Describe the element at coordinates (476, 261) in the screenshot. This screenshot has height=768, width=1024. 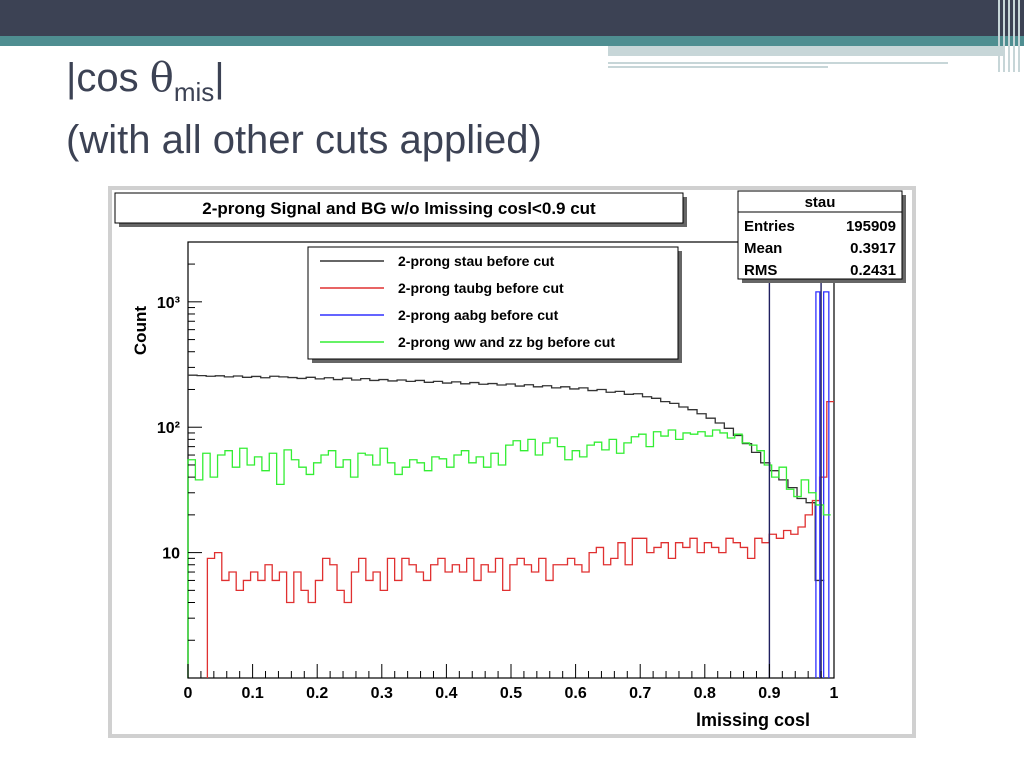
I see `legend-label: 2-prong stau before cut` at that location.